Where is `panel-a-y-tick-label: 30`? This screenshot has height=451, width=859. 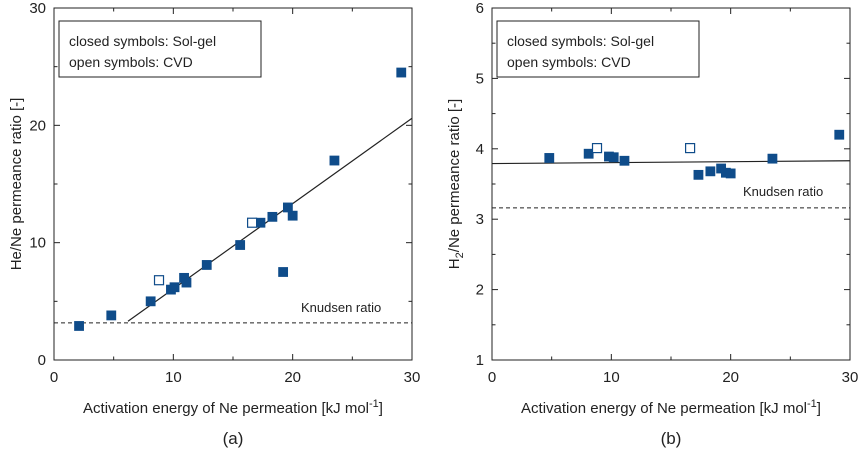 panel-a-y-tick-label: 30 is located at coordinates (37, 8).